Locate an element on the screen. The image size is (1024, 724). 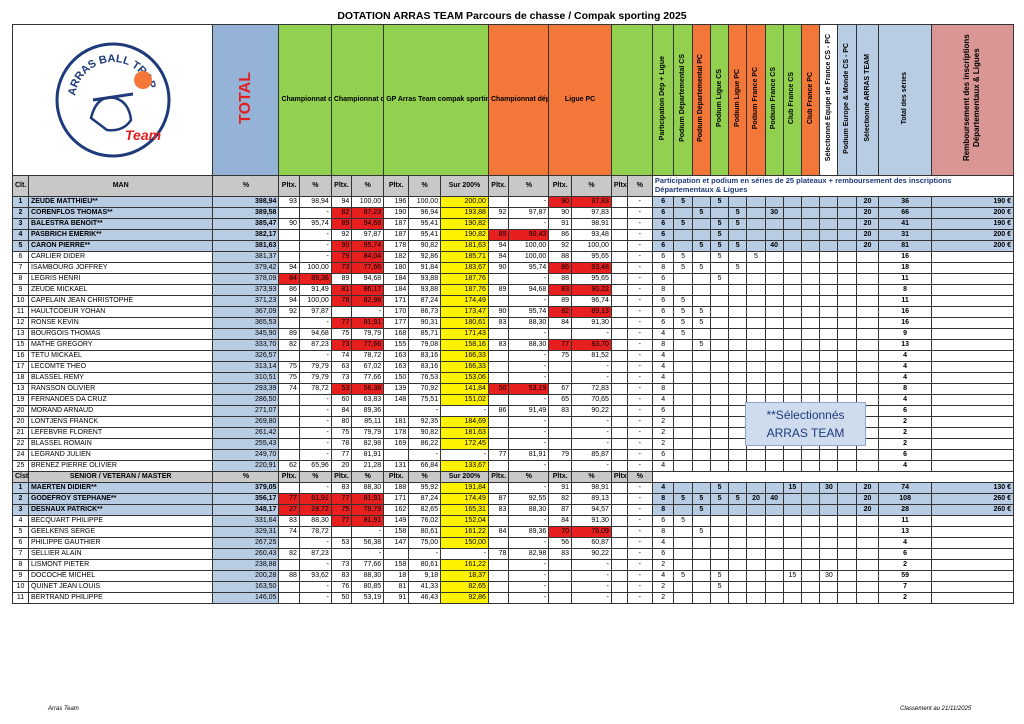
table-cell: 1 is located at coordinates (20, 488).